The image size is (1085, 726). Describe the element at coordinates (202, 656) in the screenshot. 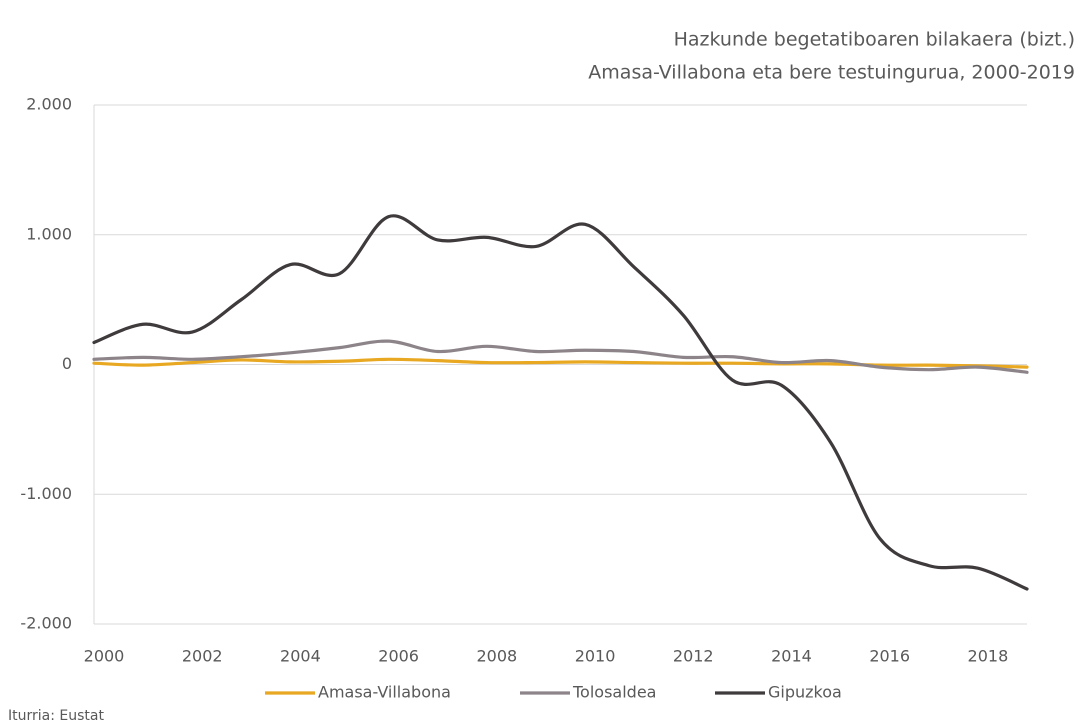

I see `x-tick-label: 2002` at that location.